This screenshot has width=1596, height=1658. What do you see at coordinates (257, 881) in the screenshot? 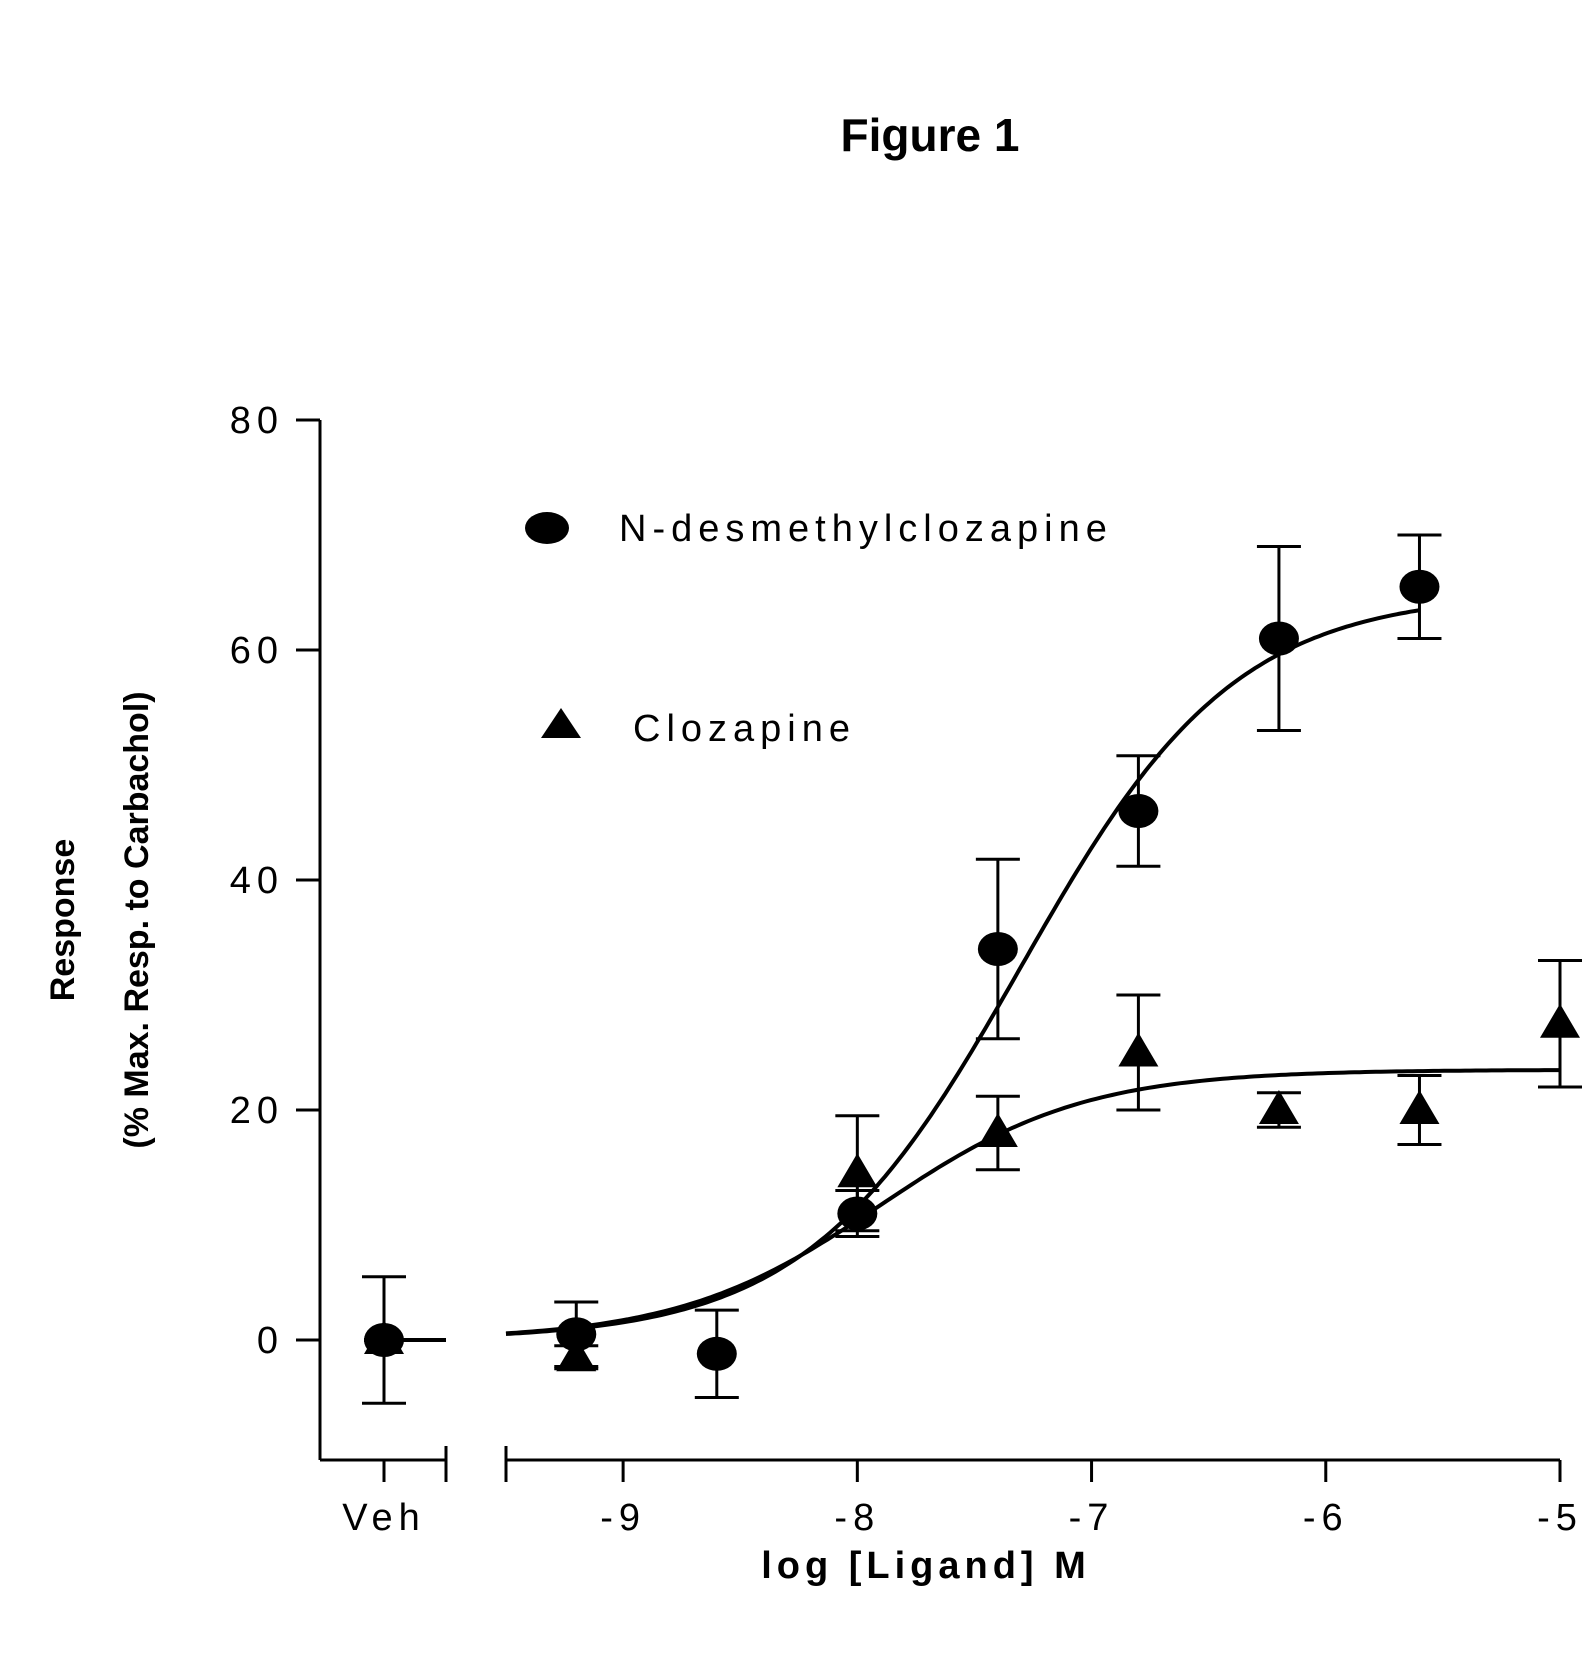
I see `y-tick-label: 40` at bounding box center [257, 881].